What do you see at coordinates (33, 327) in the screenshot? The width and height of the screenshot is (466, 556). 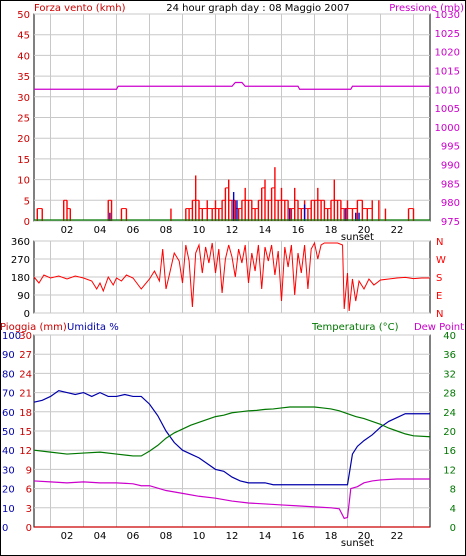 I see `rain-axis-title: Pioggia (mm)` at bounding box center [33, 327].